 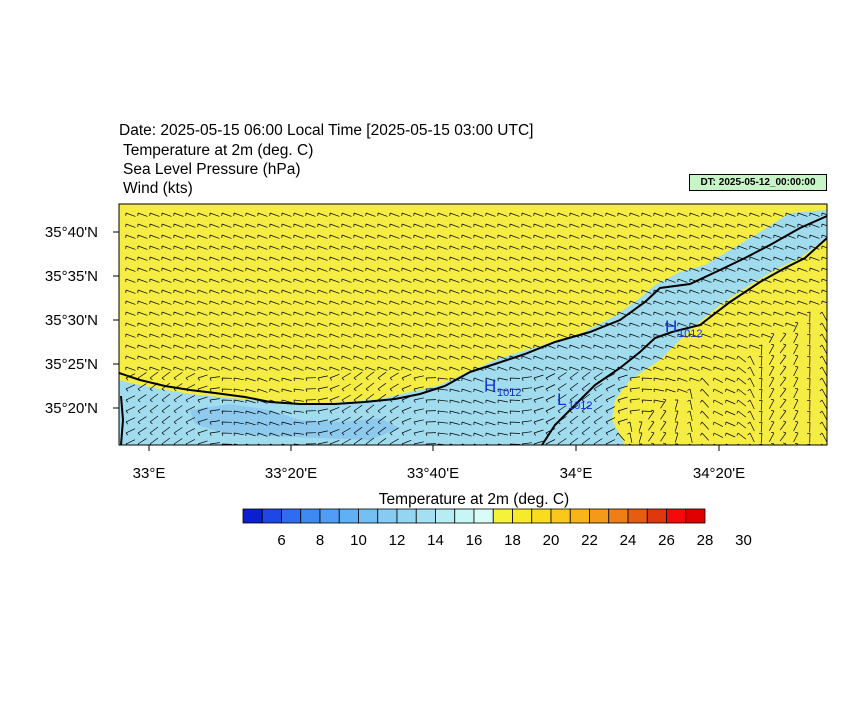 I want to click on colorbar-tick-label: 14, so click(x=435, y=540).